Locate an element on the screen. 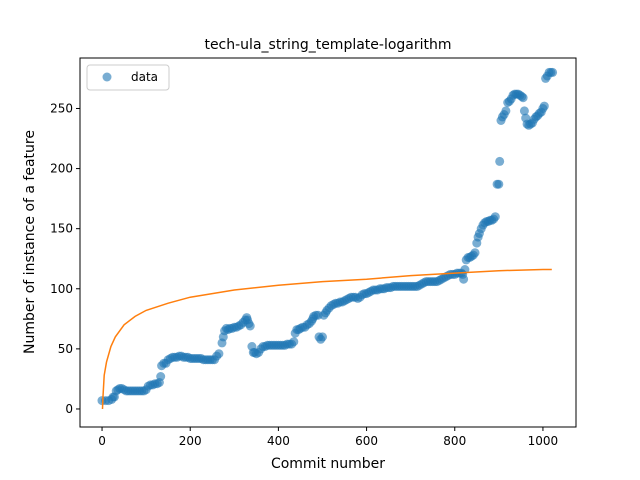 This screenshot has height=480, width=640. y-tick-label: 100 is located at coordinates (61, 289).